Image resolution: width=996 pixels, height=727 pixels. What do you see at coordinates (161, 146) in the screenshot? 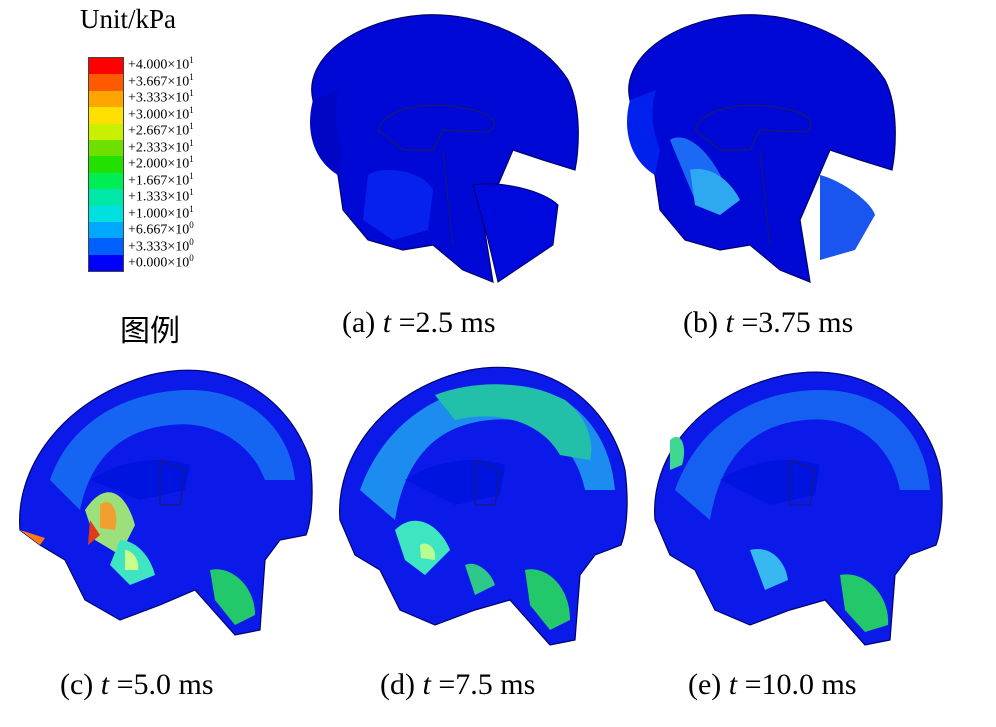
I see `legend-label: +2.333×101` at bounding box center [161, 146].